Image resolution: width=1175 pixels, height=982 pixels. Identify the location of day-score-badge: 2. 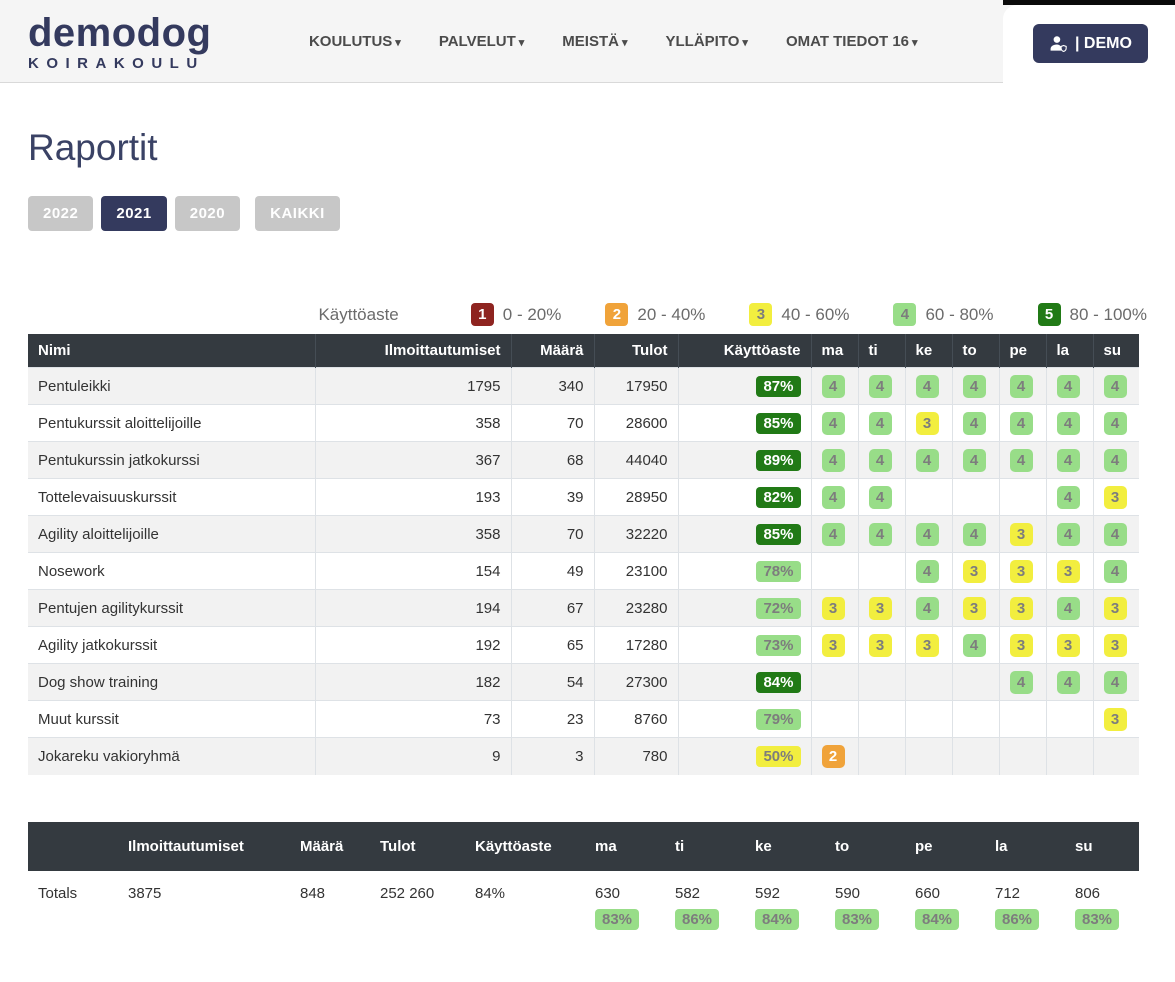
(833, 756).